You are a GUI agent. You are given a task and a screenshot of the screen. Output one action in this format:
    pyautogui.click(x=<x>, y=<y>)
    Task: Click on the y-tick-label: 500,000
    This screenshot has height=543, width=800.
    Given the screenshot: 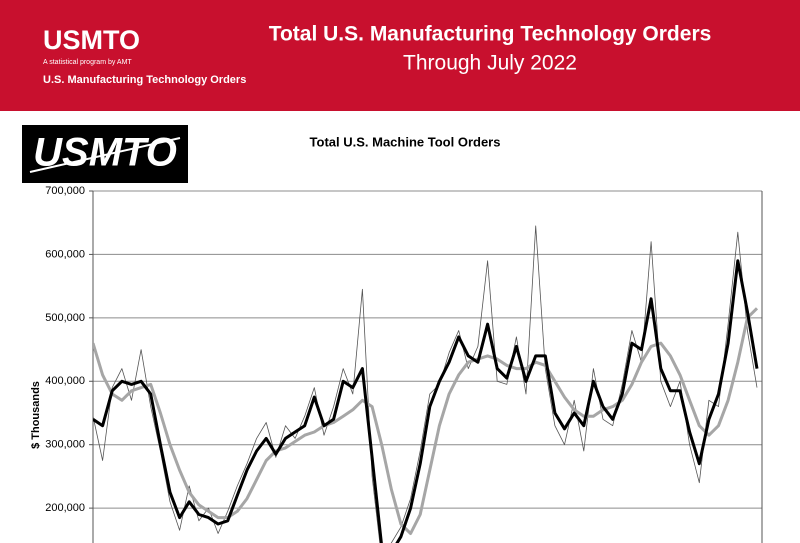 What is the action you would take?
    pyautogui.click(x=65, y=318)
    